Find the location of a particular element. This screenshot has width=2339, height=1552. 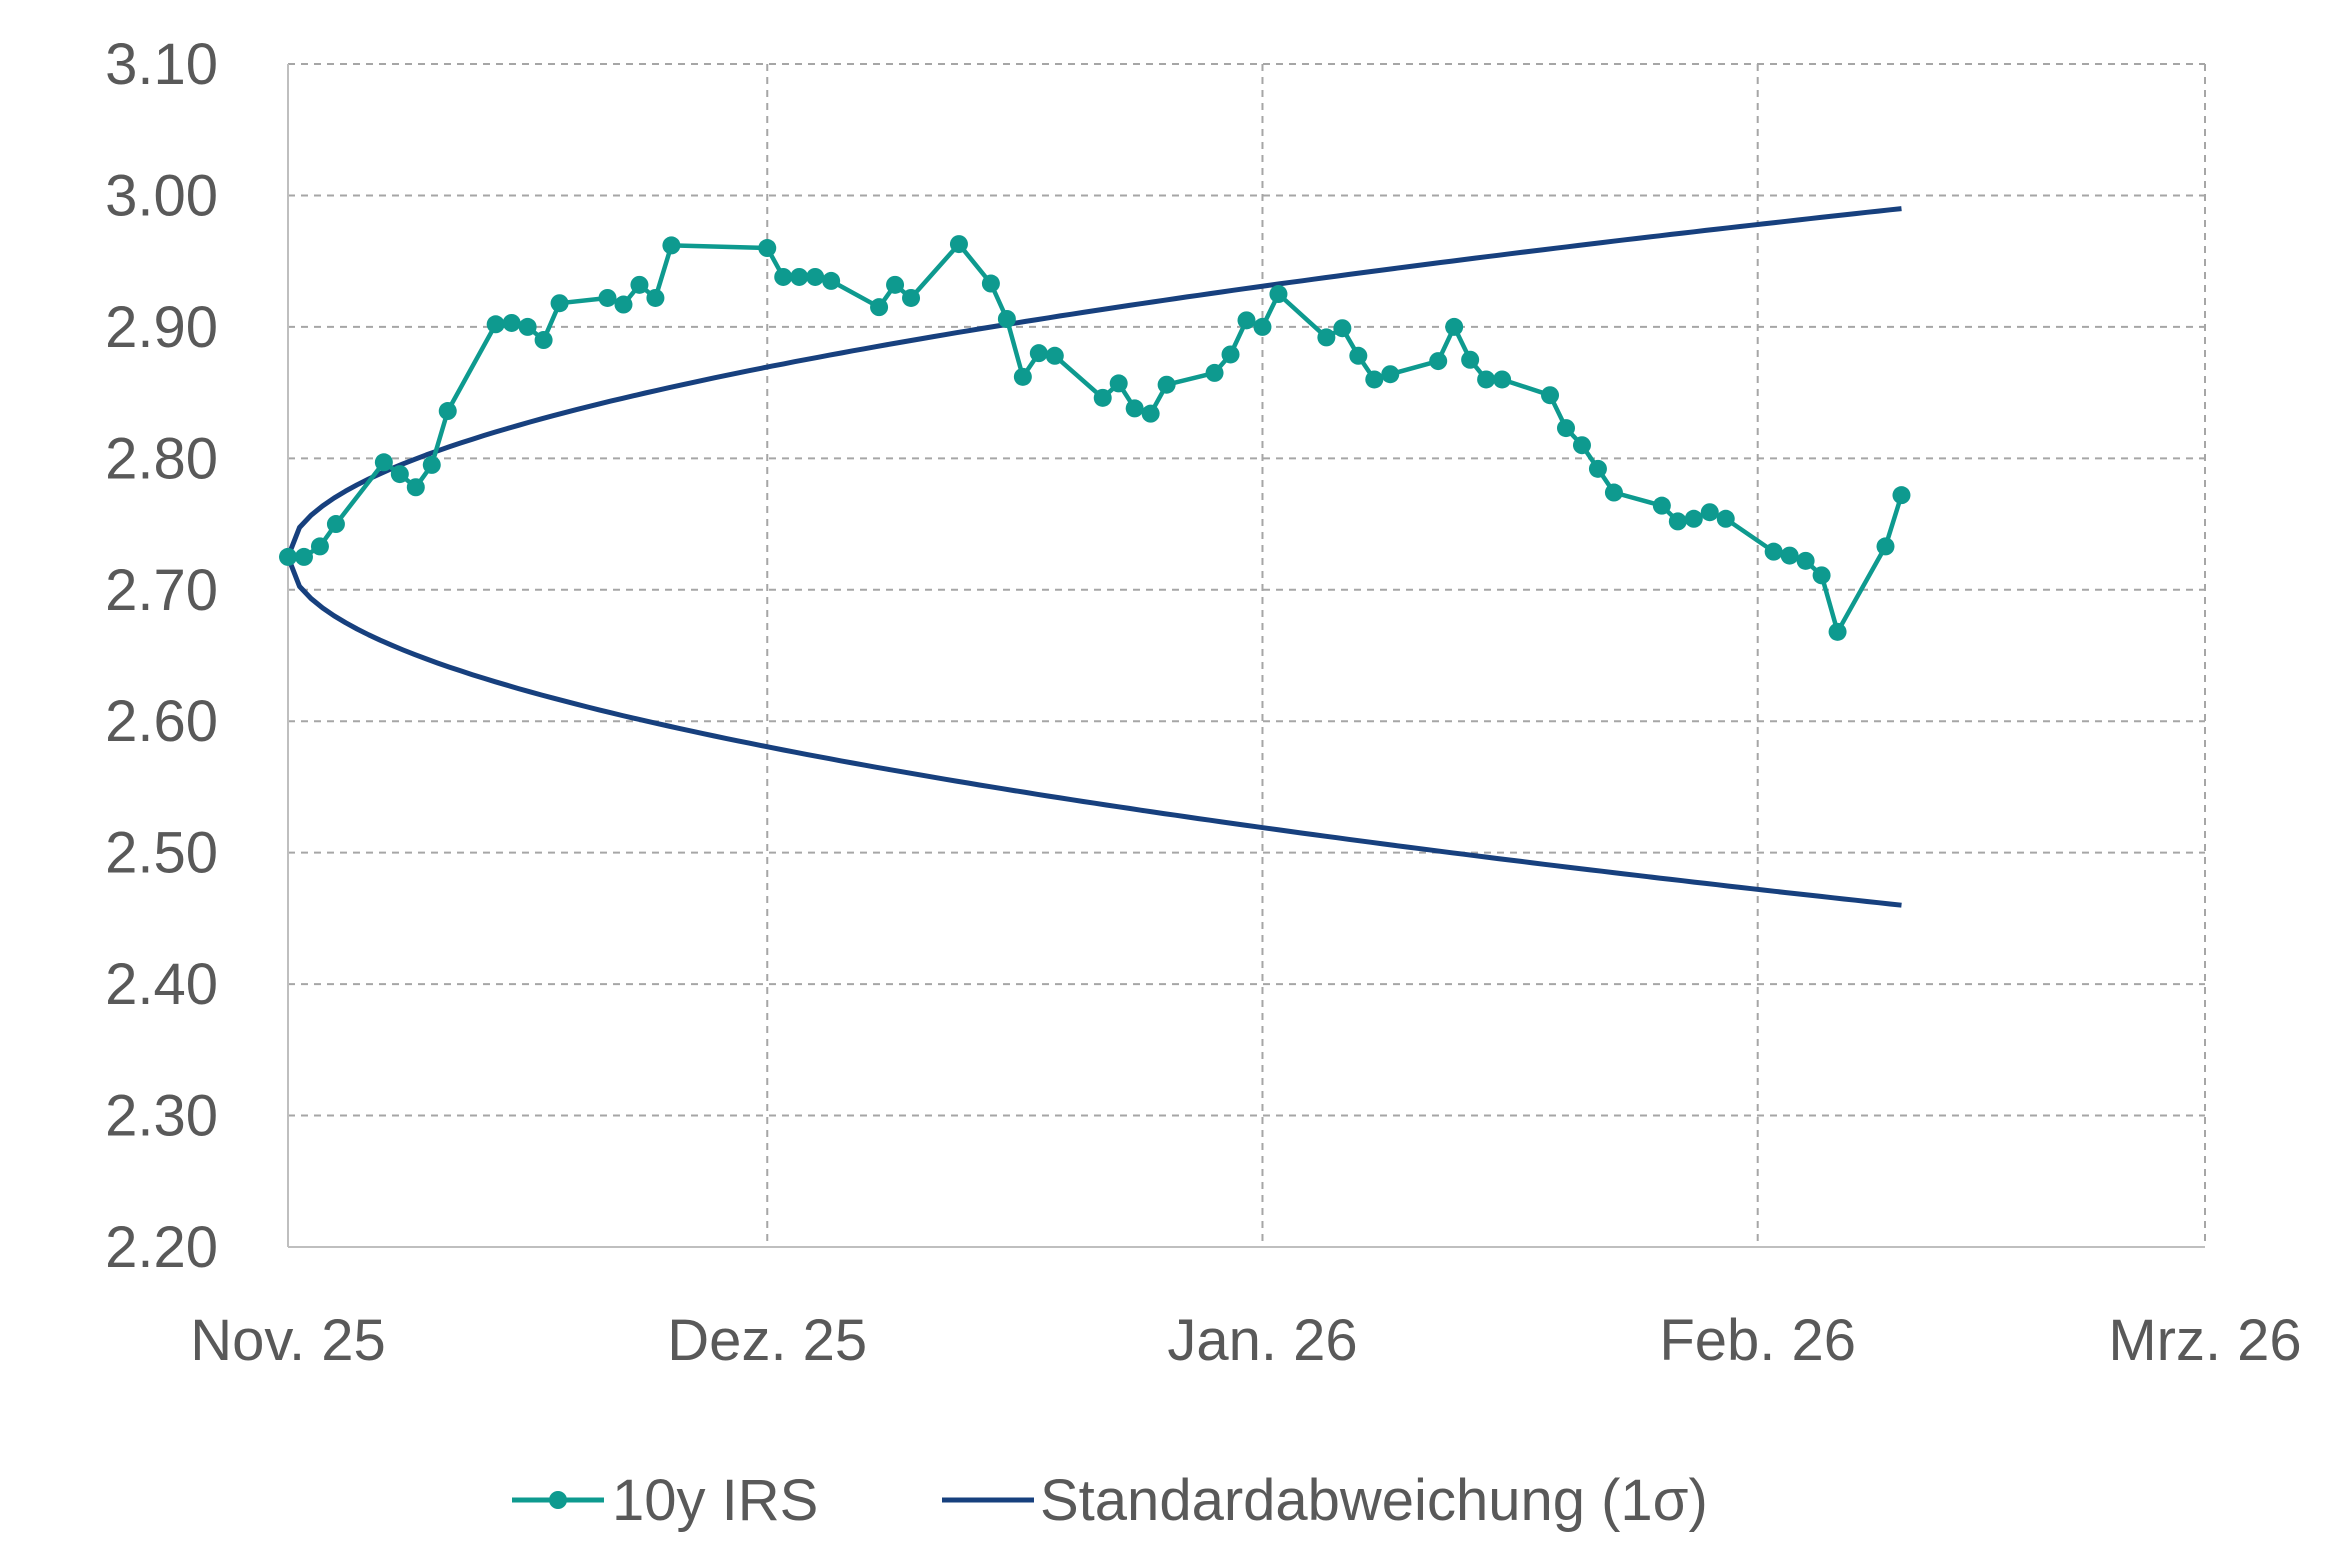

y-tick-label: 2.20 is located at coordinates (161, 1247).